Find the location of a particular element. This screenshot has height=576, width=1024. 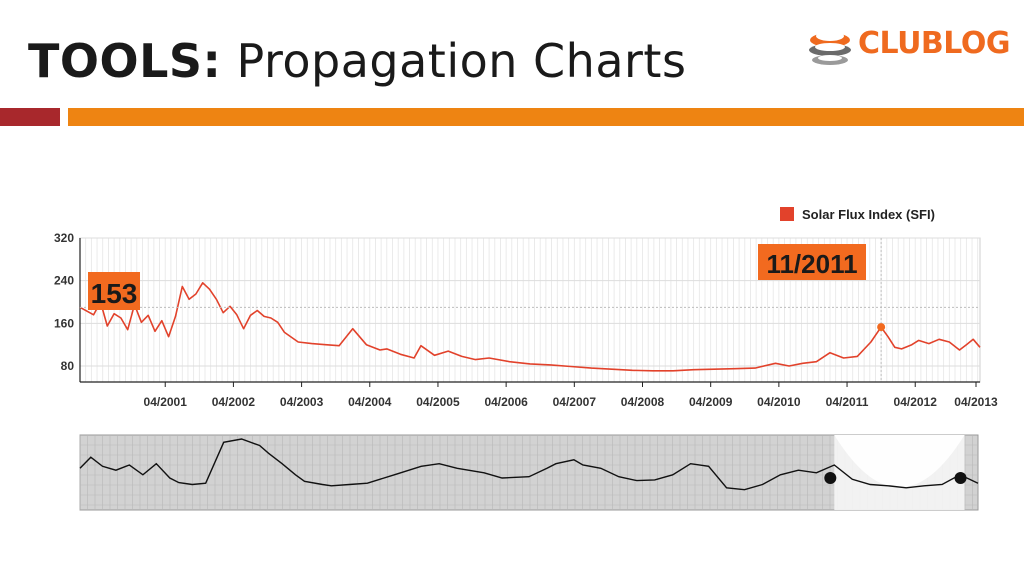

value-callout-box is located at coordinates (114, 291).